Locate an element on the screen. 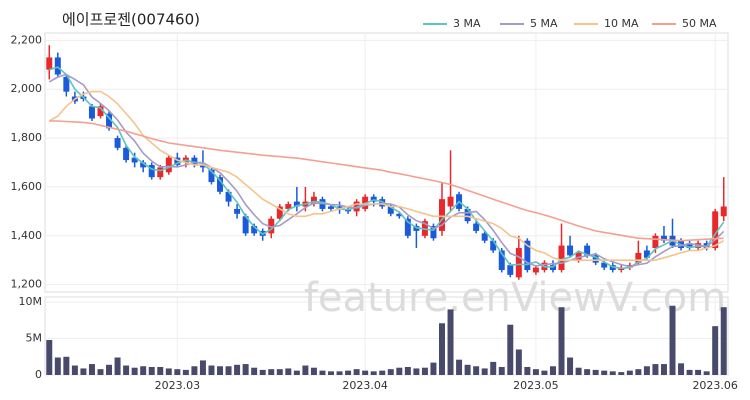 This screenshot has width=750, height=400. chart-title: 에이프로젠(007460) is located at coordinates (131, 20).